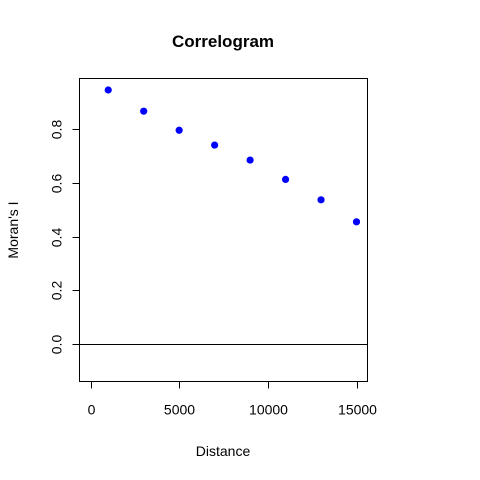 The image size is (480, 480). What do you see at coordinates (57, 291) in the screenshot?
I see `y-tick-label: 0.2` at bounding box center [57, 291].